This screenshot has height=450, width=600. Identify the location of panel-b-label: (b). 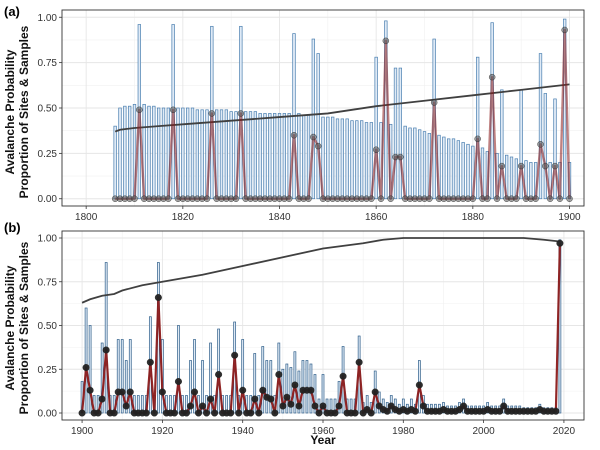
(12, 227).